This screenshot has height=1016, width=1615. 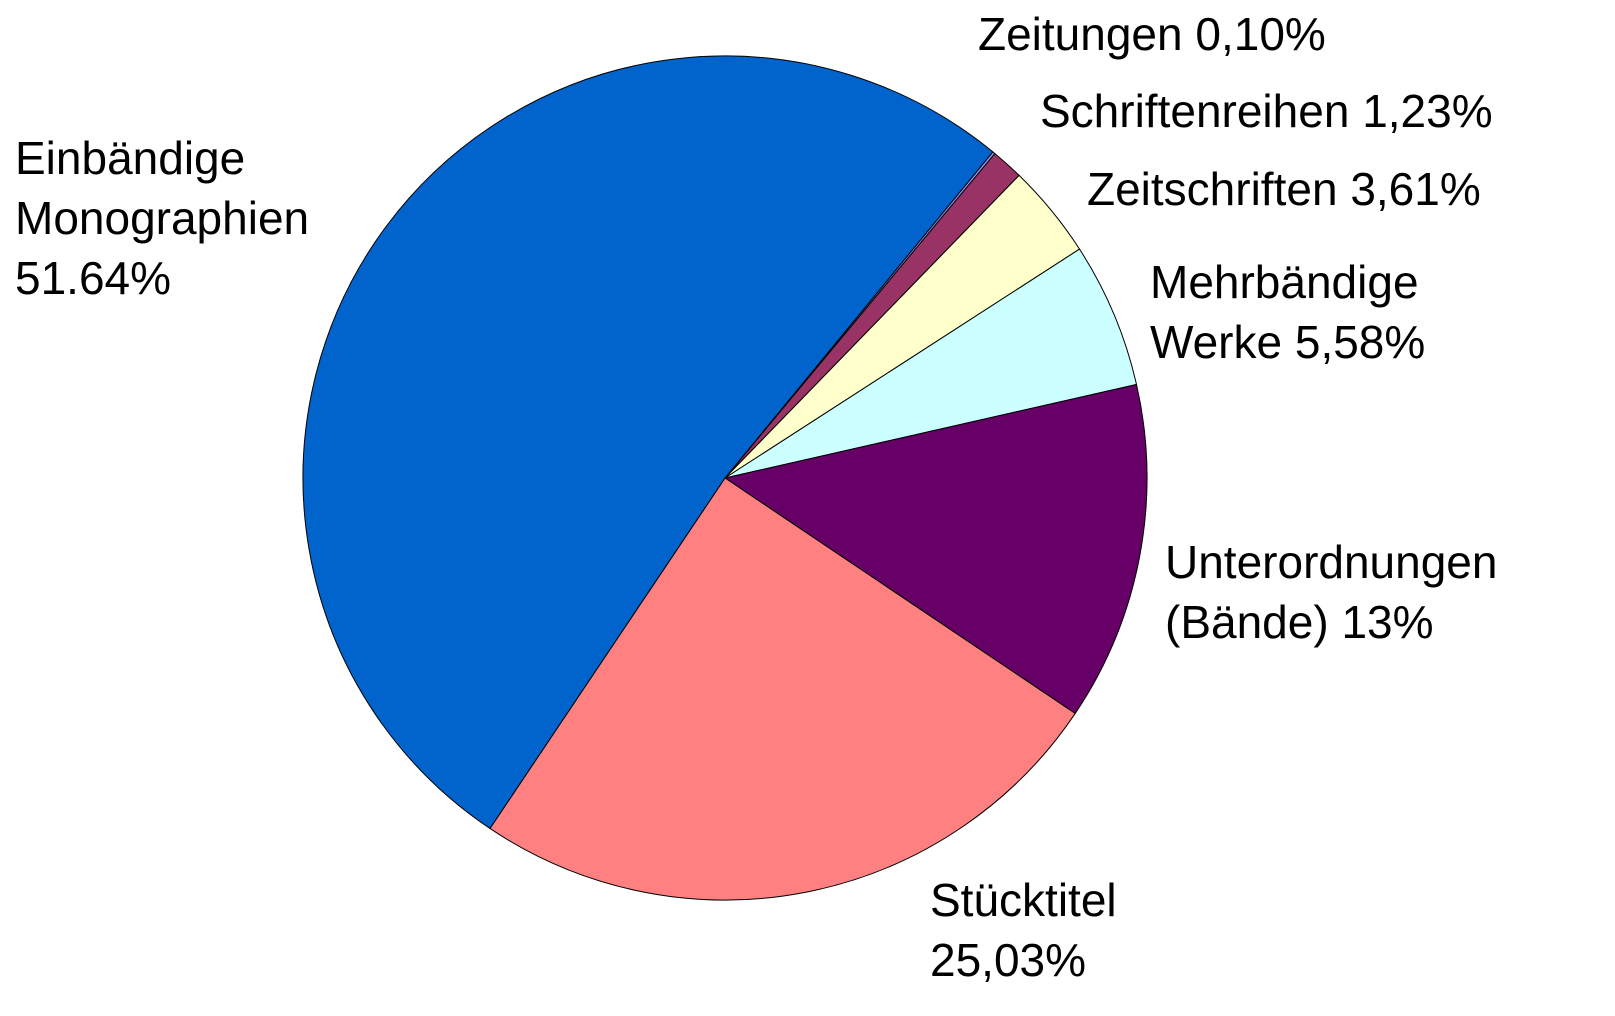 I want to click on value-label: 1,23%, so click(x=1427, y=111).